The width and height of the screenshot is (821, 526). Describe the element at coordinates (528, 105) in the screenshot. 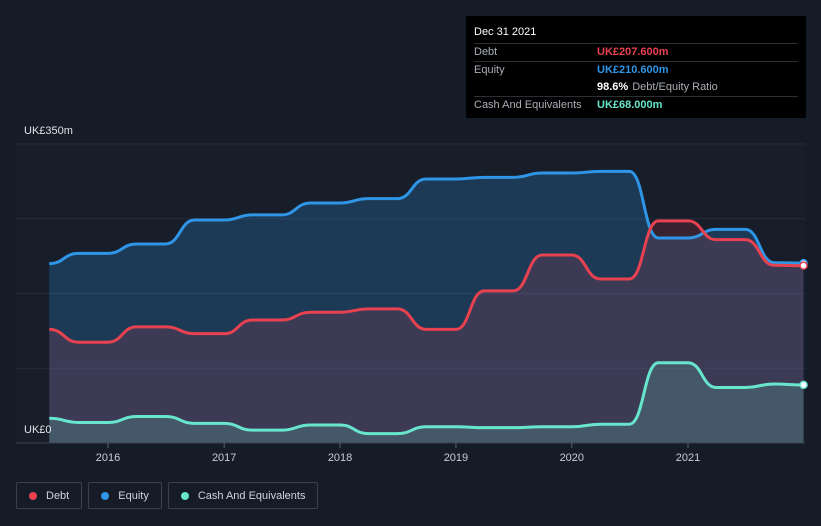

I see `tooltip-cash-label: Cash And Equivalents` at that location.